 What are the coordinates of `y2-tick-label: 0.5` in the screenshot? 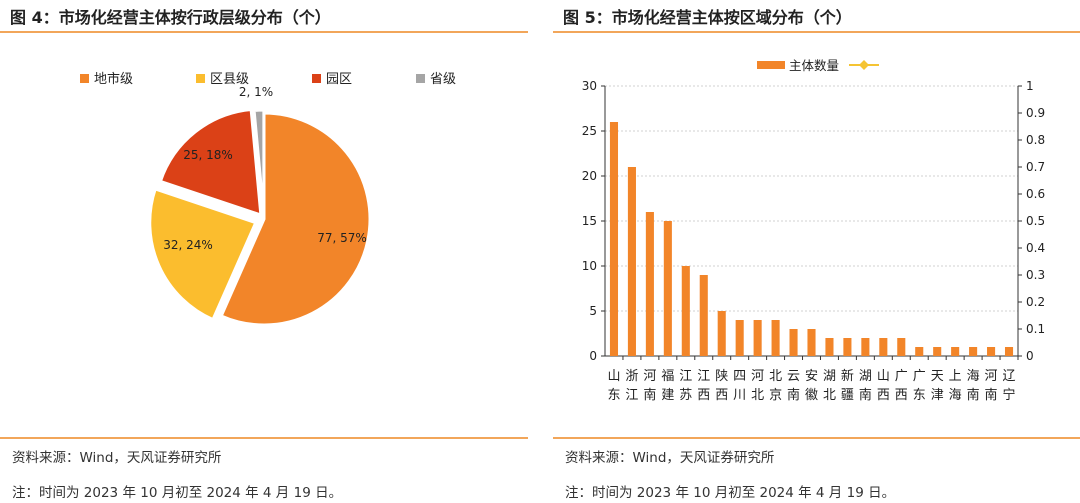 It's located at (1035, 221).